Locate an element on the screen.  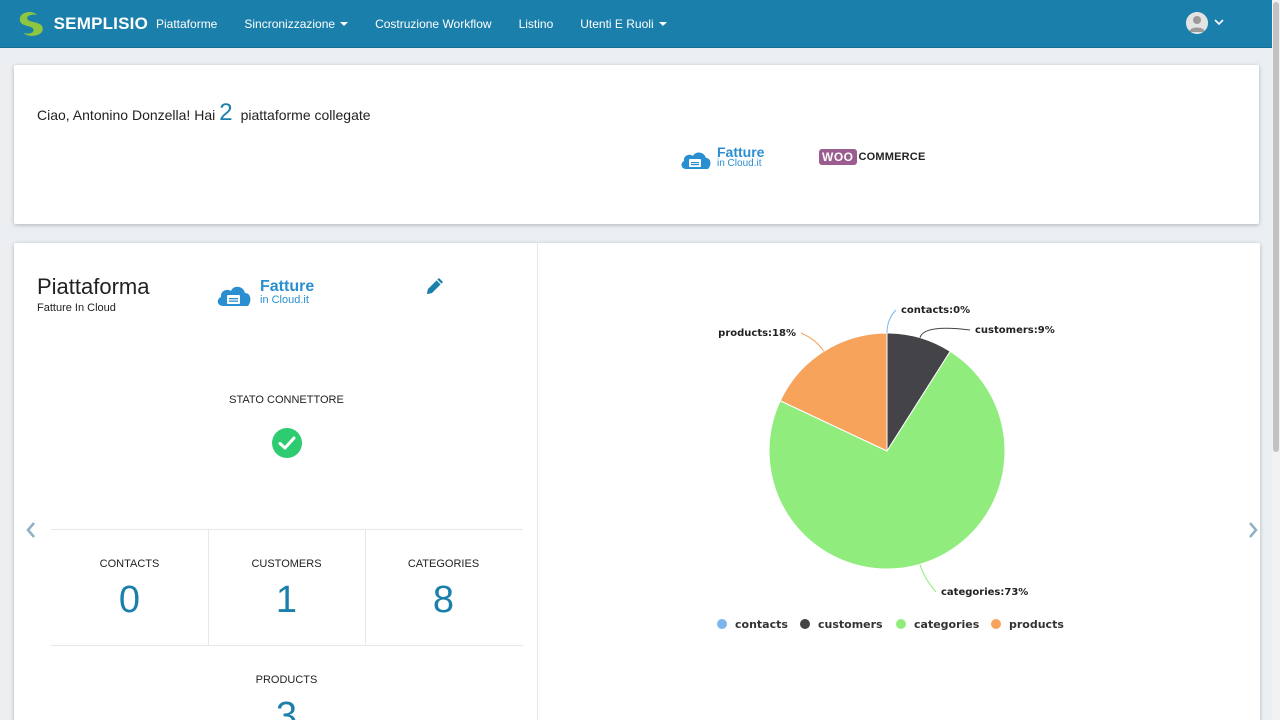
platform-title: Piattaforma is located at coordinates (93, 286).